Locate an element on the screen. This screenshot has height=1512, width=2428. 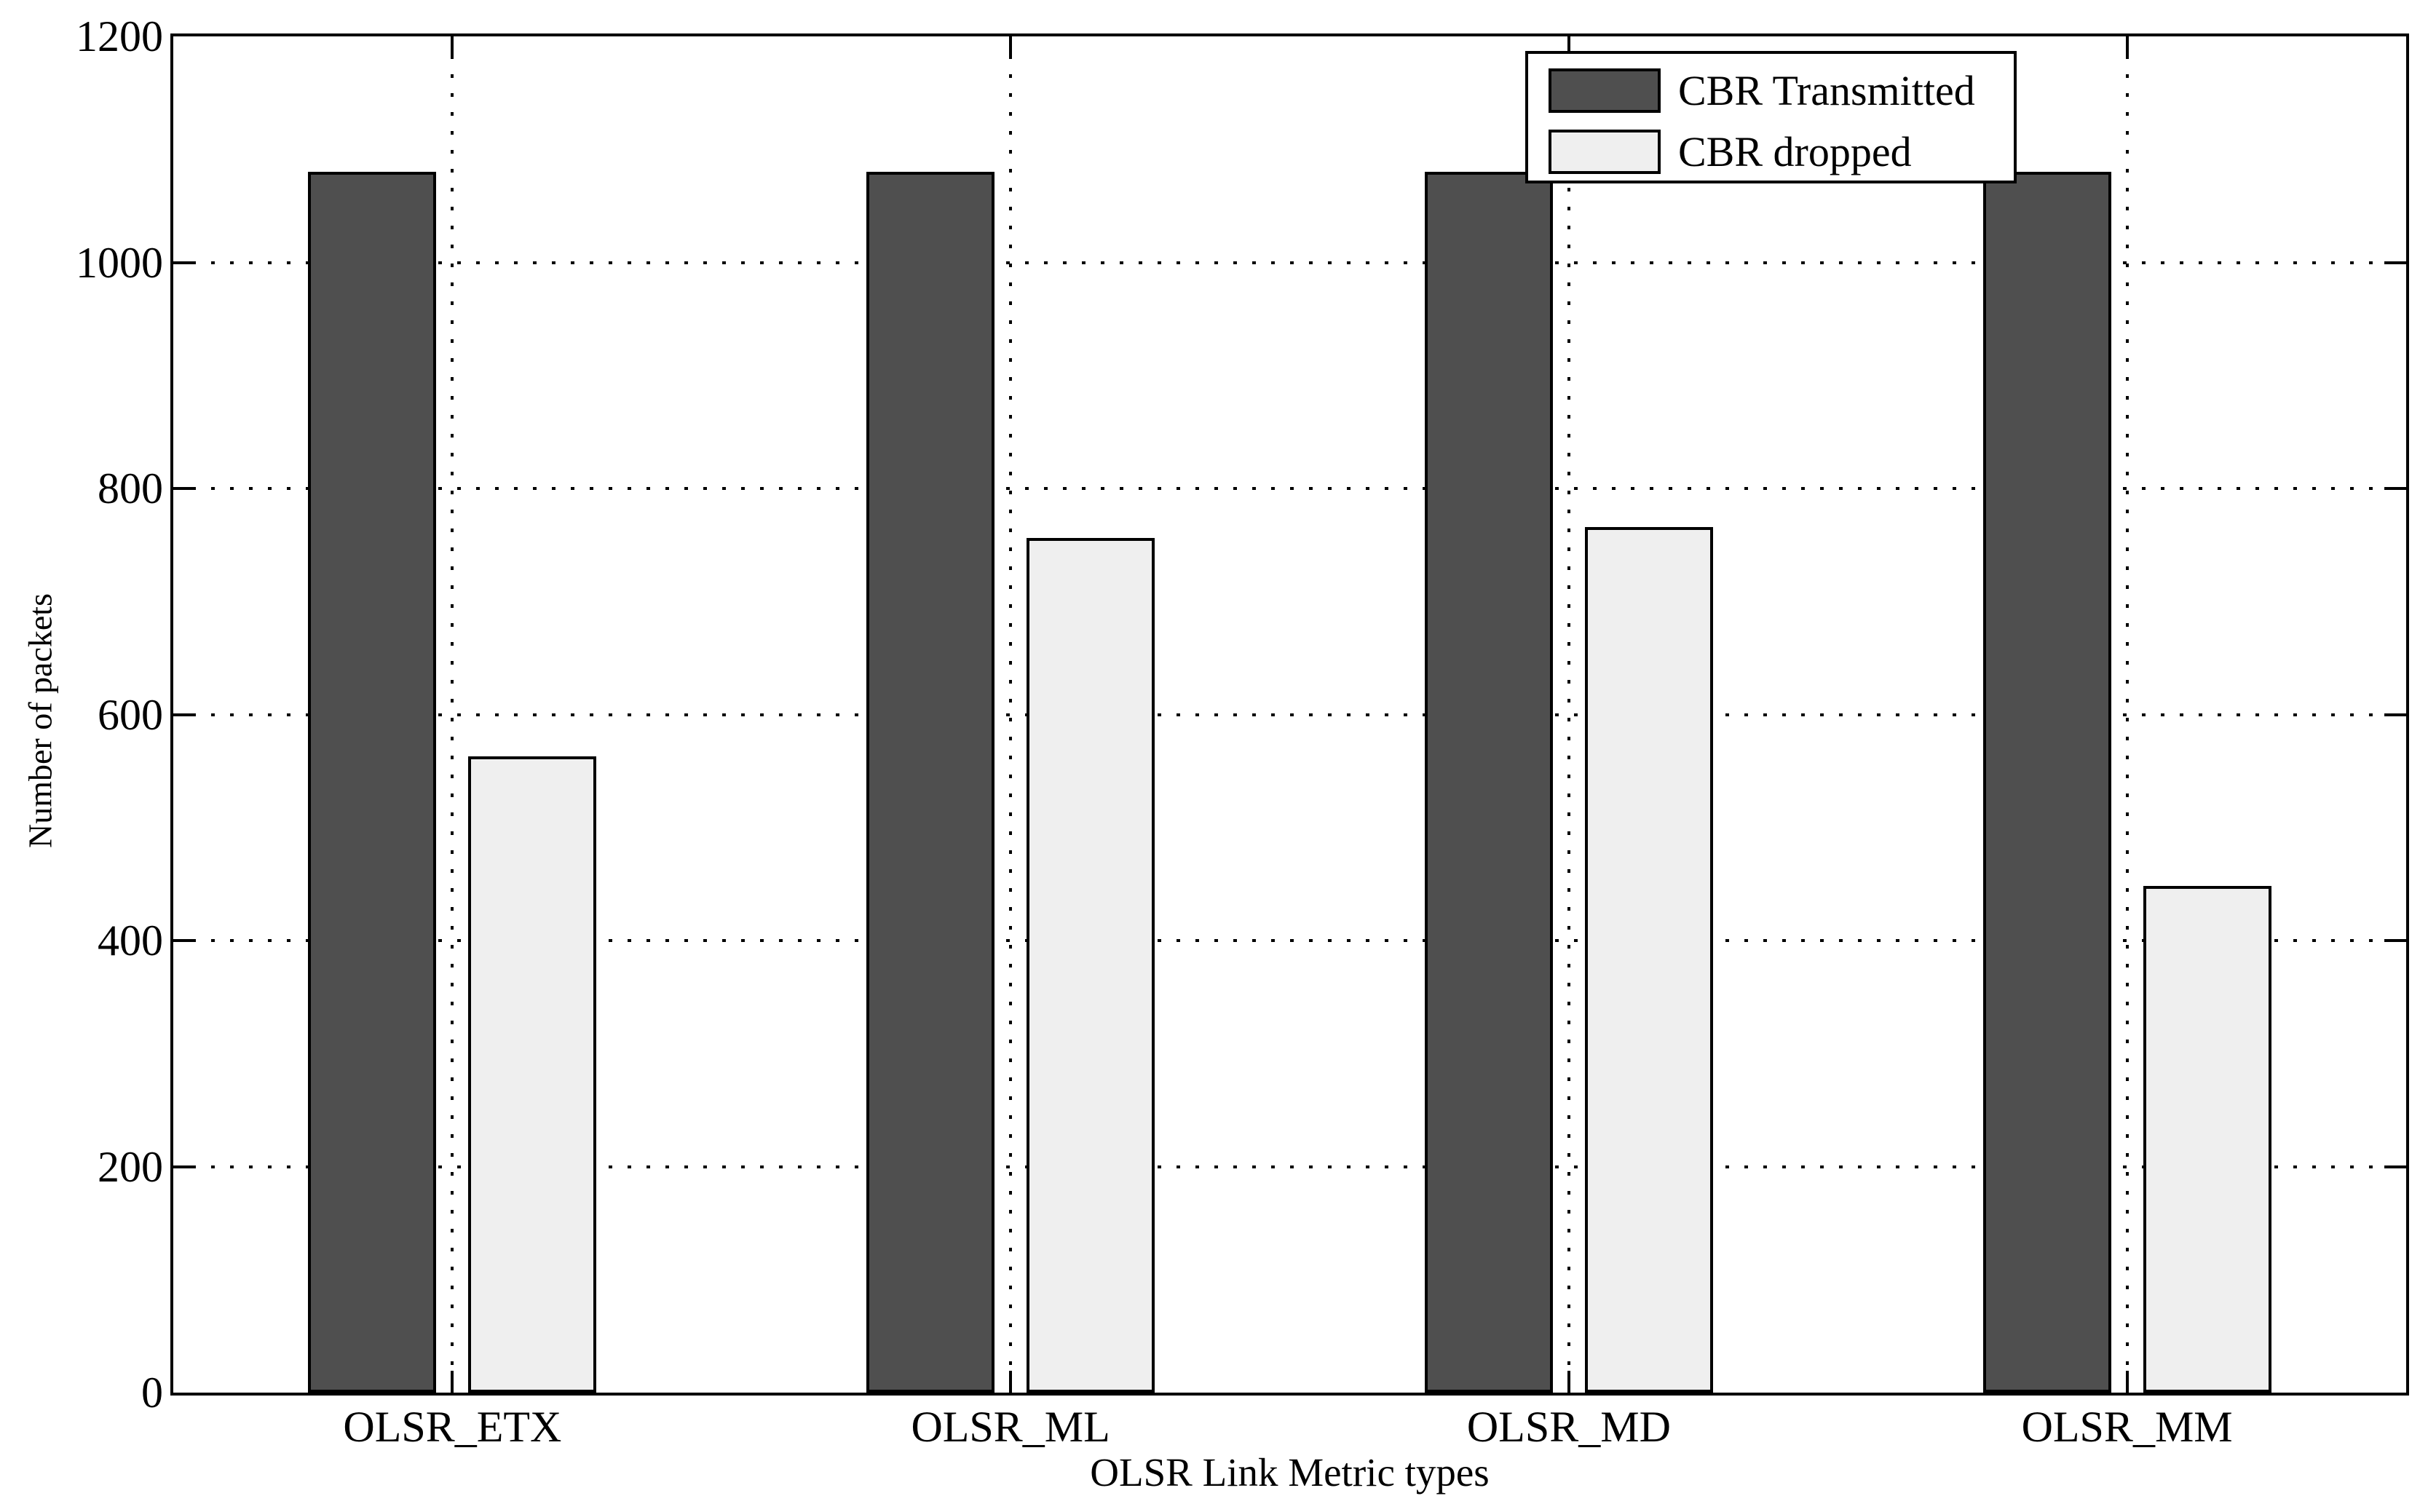
bar-cbr-dropped-olsr_etx is located at coordinates (533, 1074).